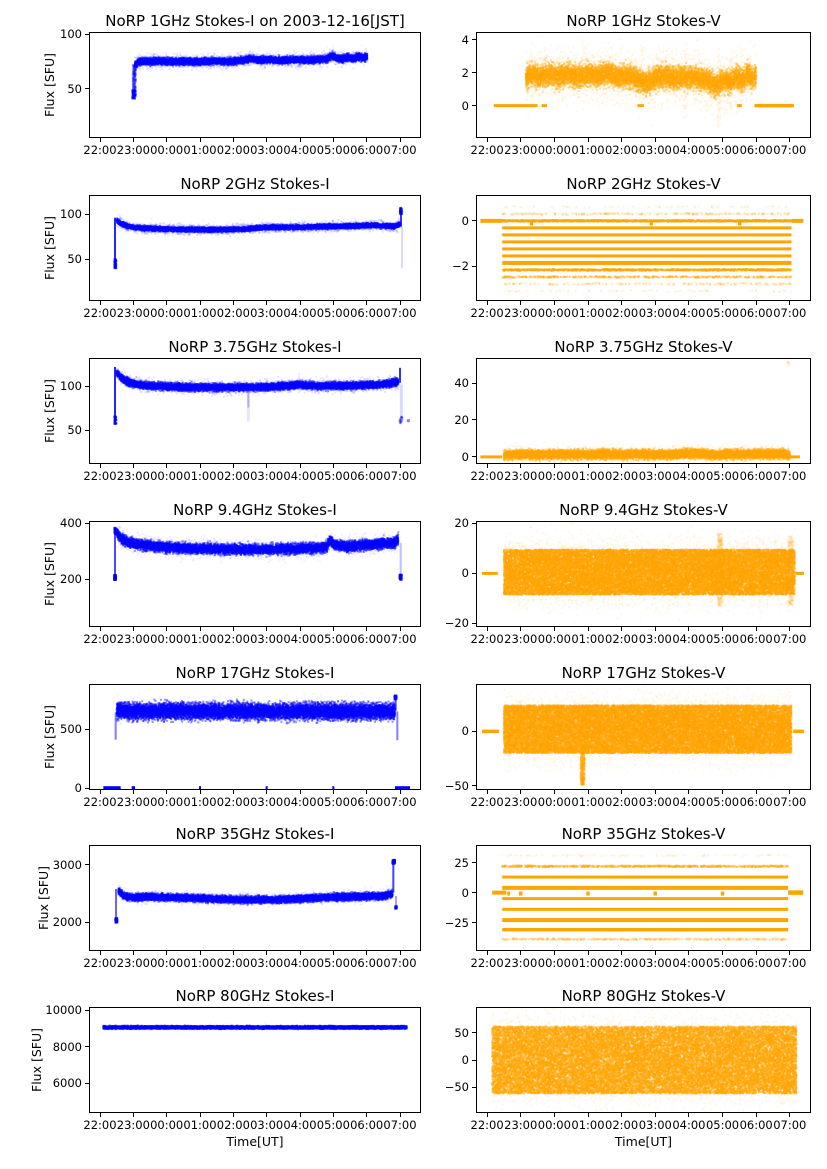 The height and width of the screenshot is (1169, 827). Describe the element at coordinates (456, 1087) in the screenshot. I see `y-tick-label: −50` at that location.